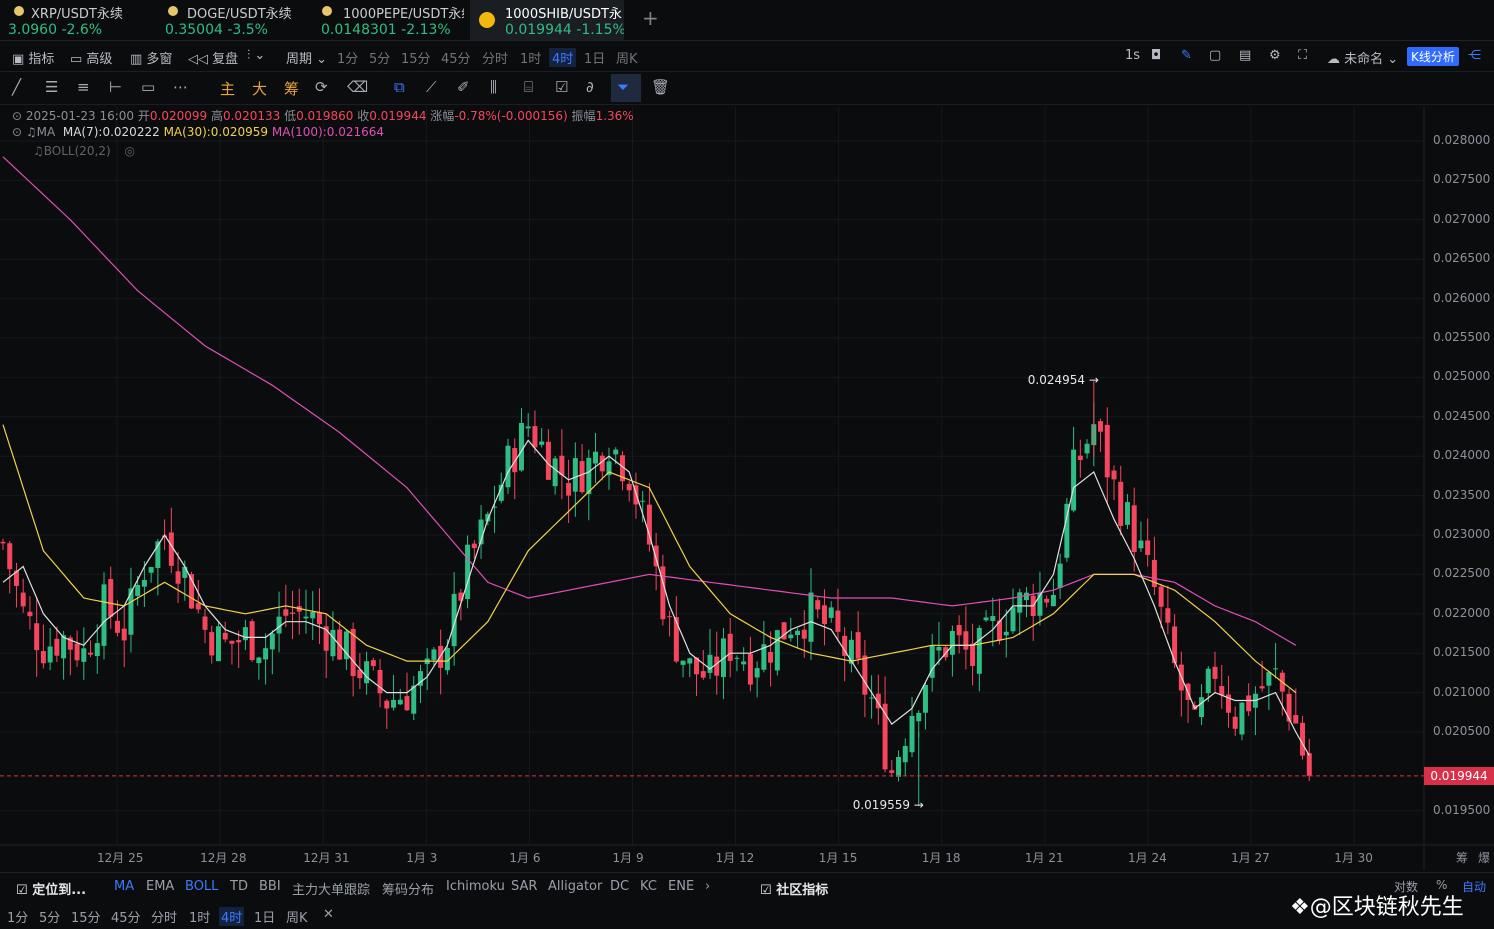 This screenshot has width=1494, height=929. What do you see at coordinates (1442, 885) in the screenshot?
I see `percent-toggle: %` at bounding box center [1442, 885].